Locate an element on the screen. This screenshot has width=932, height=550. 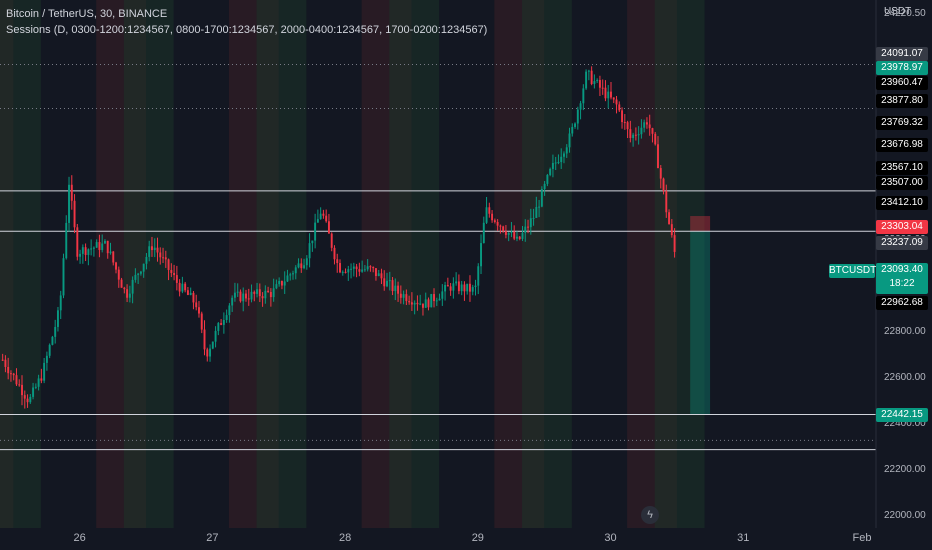
currency-label: USDT is located at coordinates (898, 11).